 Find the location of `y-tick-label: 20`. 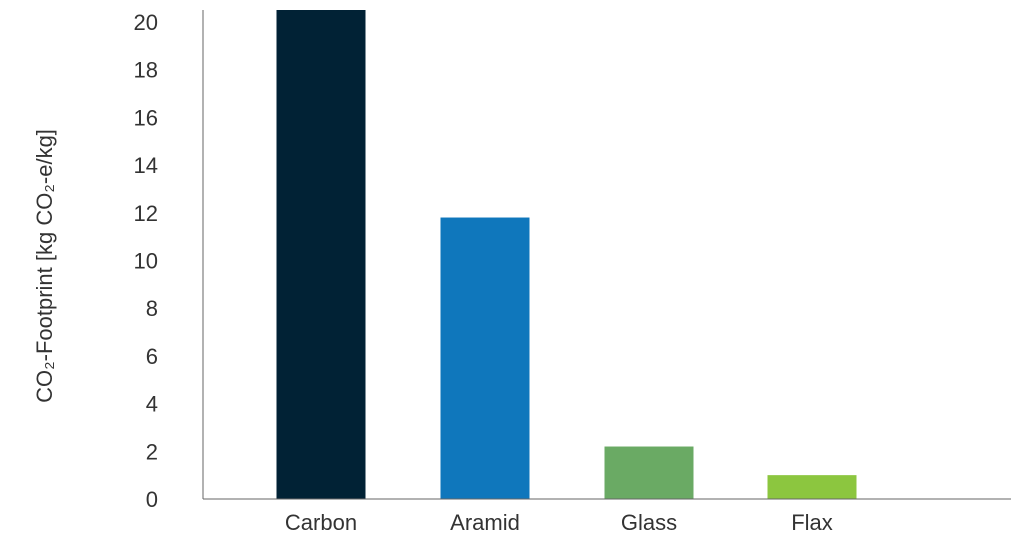

y-tick-label: 20 is located at coordinates (146, 22).